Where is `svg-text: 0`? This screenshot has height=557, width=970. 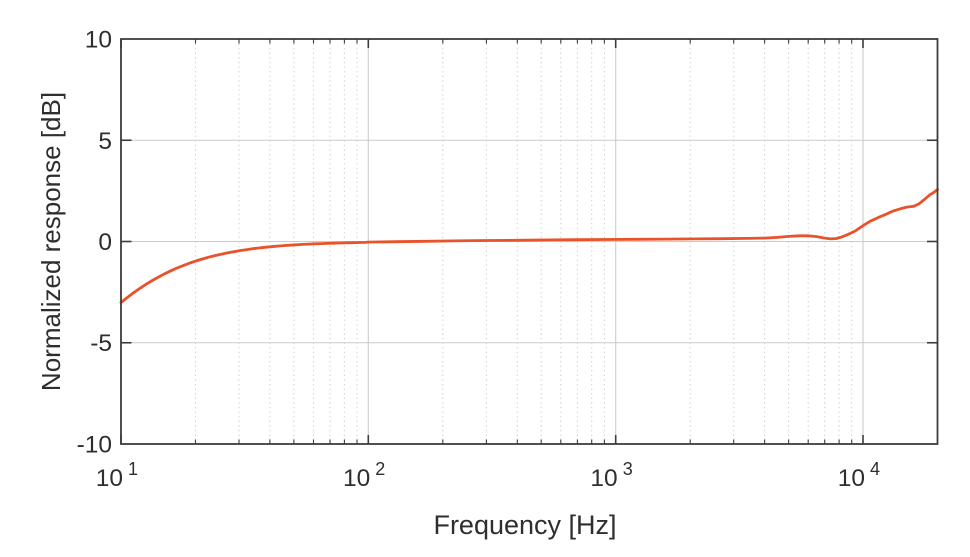 svg-text: 0 is located at coordinates (105, 242).